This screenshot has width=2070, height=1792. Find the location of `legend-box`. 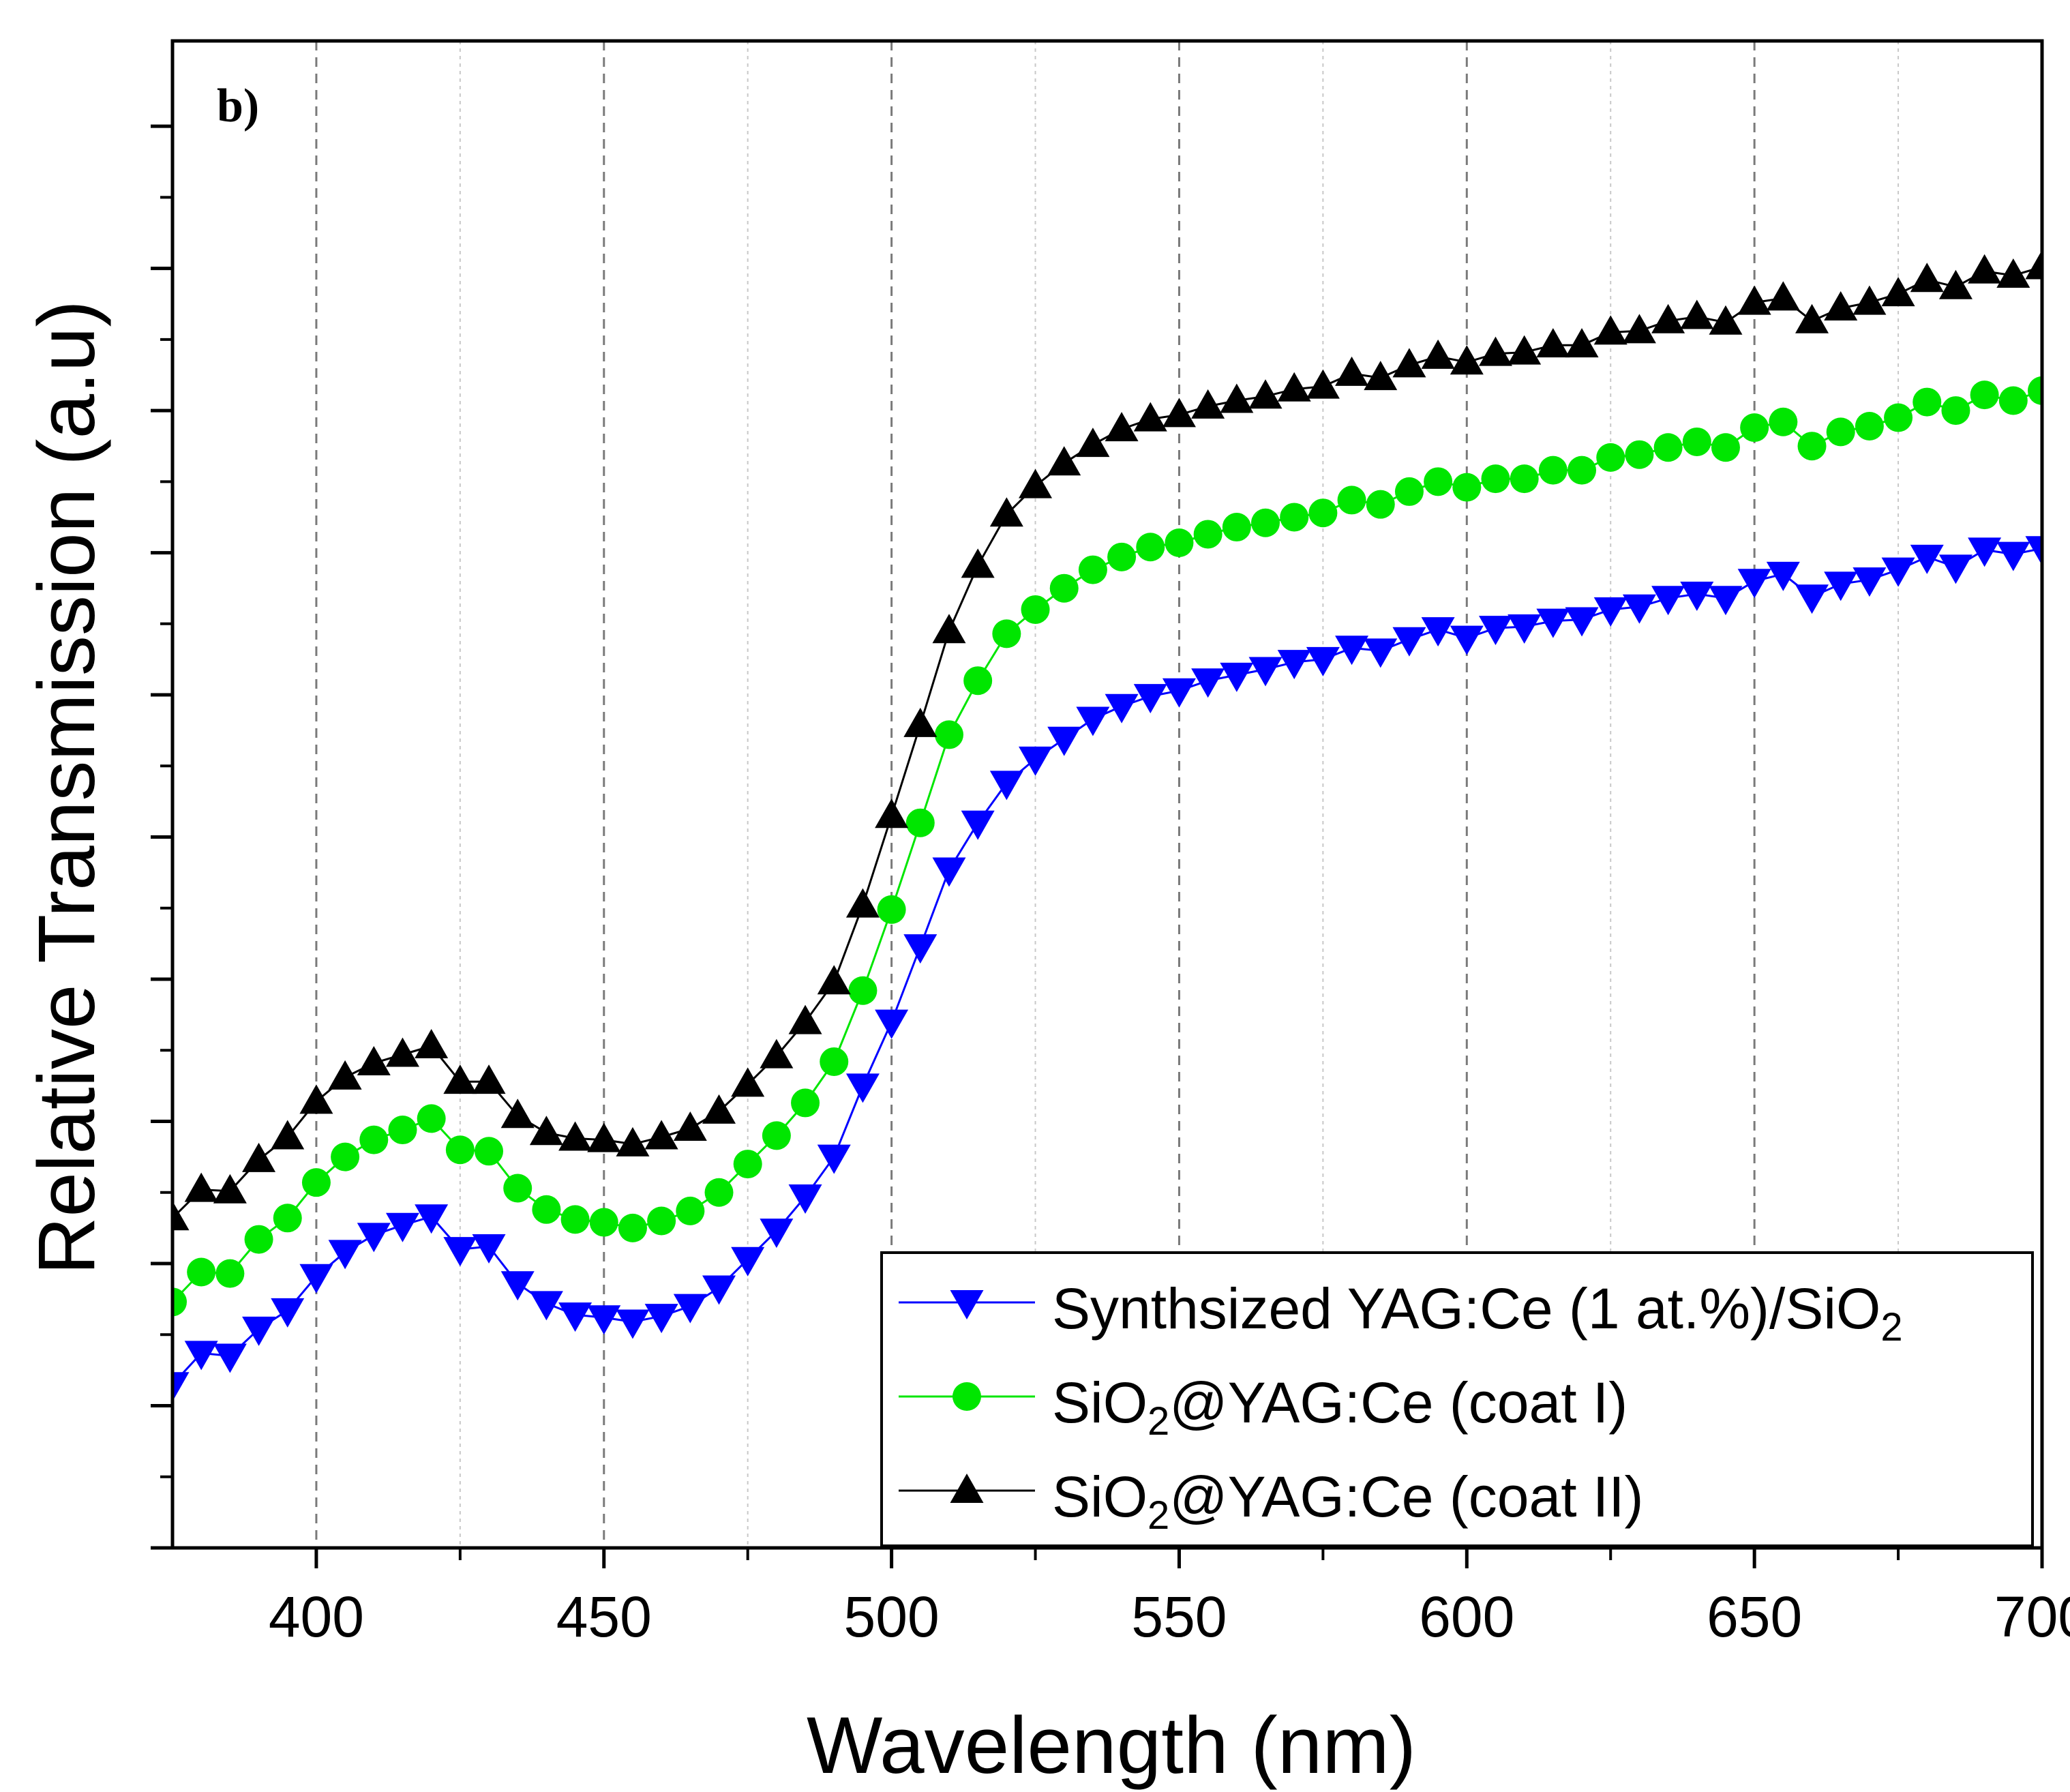

legend-box is located at coordinates (1457, 1399).